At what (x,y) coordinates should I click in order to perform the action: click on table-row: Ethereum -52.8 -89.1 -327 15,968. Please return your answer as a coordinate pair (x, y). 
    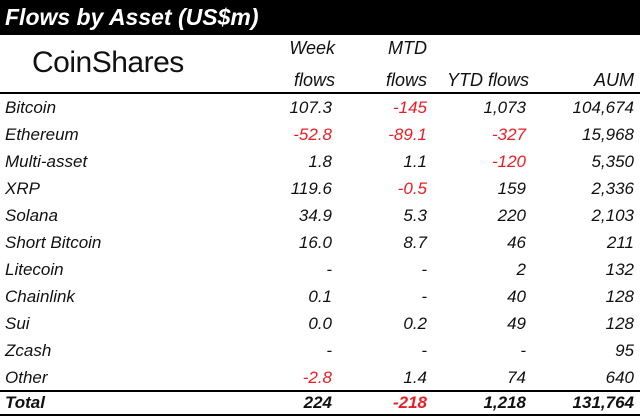
    Looking at the image, I should click on (320, 134).